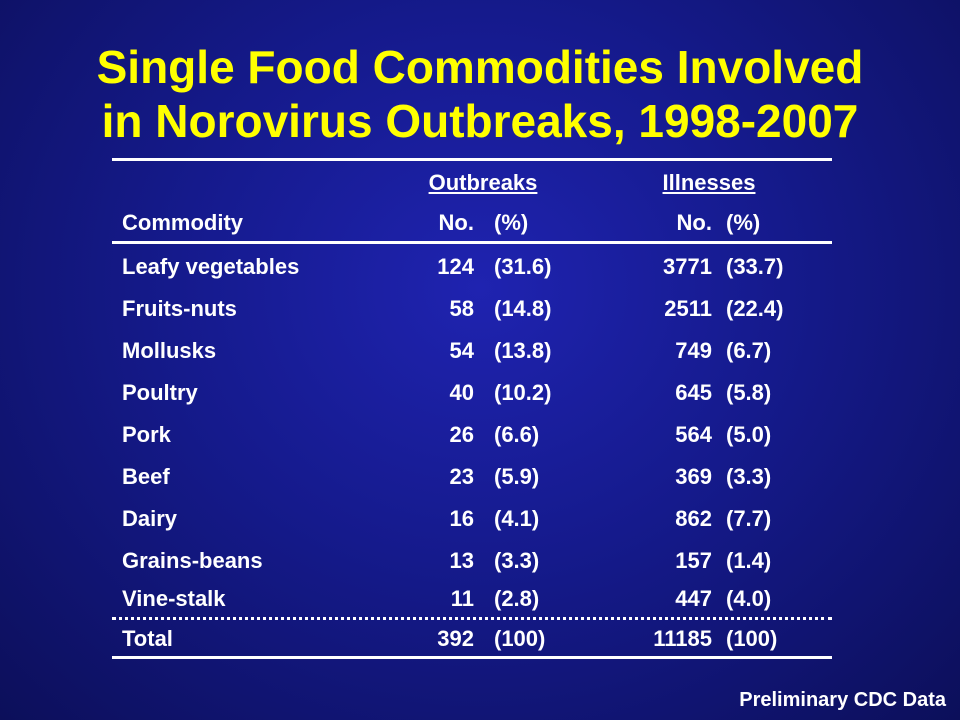  What do you see at coordinates (755, 308) in the screenshot?
I see `row-illnesses-pct: (22.4)` at bounding box center [755, 308].